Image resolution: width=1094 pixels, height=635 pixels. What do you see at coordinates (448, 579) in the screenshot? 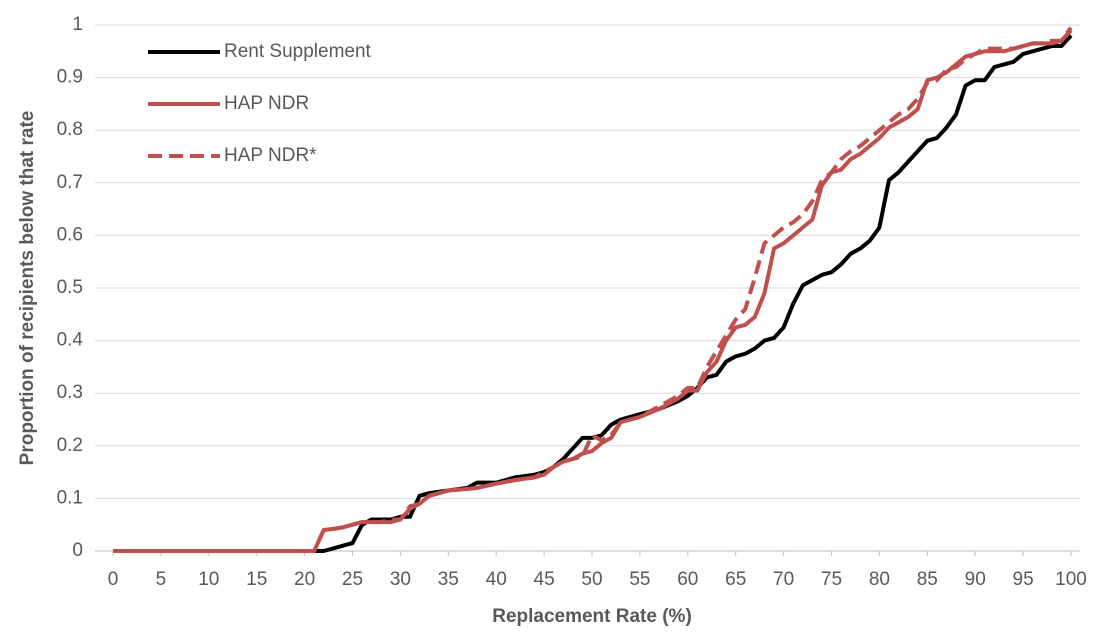
I see `x-tick-label: 35` at bounding box center [448, 579].